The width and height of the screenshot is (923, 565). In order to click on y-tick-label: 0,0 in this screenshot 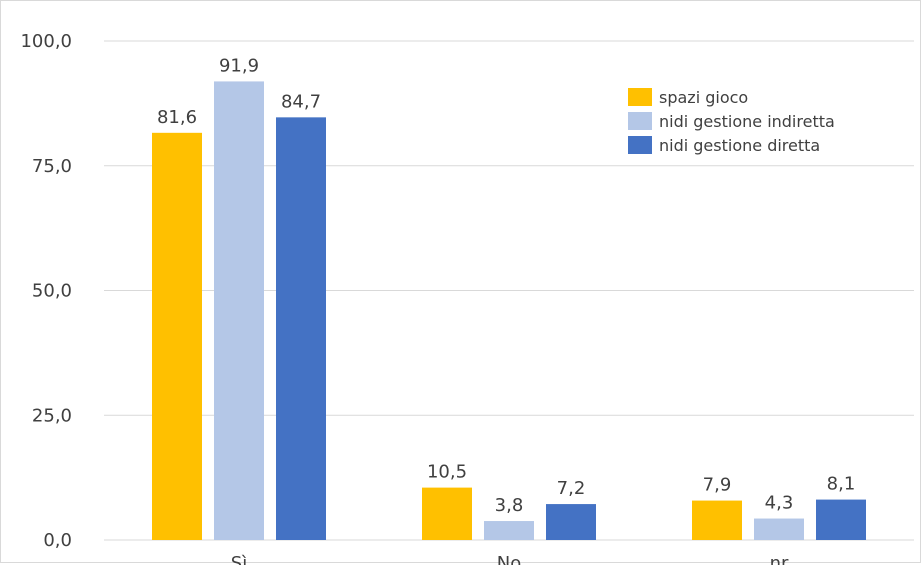, I will do `click(57, 540)`.